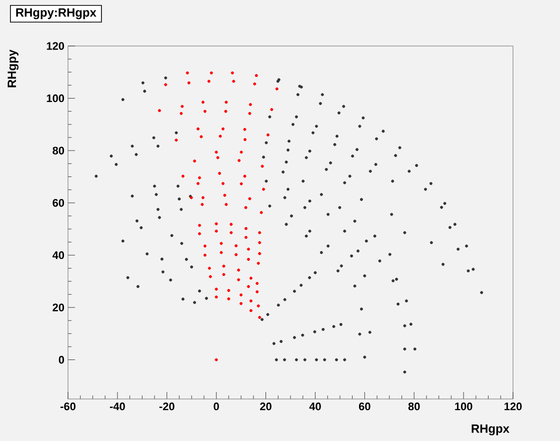 The height and width of the screenshot is (441, 560). I want to click on y-tick-label: 80, so click(58, 150).